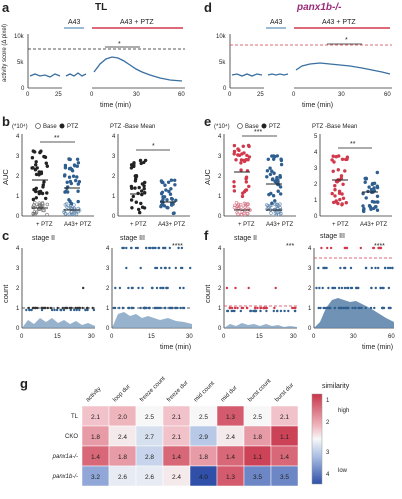  I want to click on heatmap-cell-value: 2.6, so click(122, 477).